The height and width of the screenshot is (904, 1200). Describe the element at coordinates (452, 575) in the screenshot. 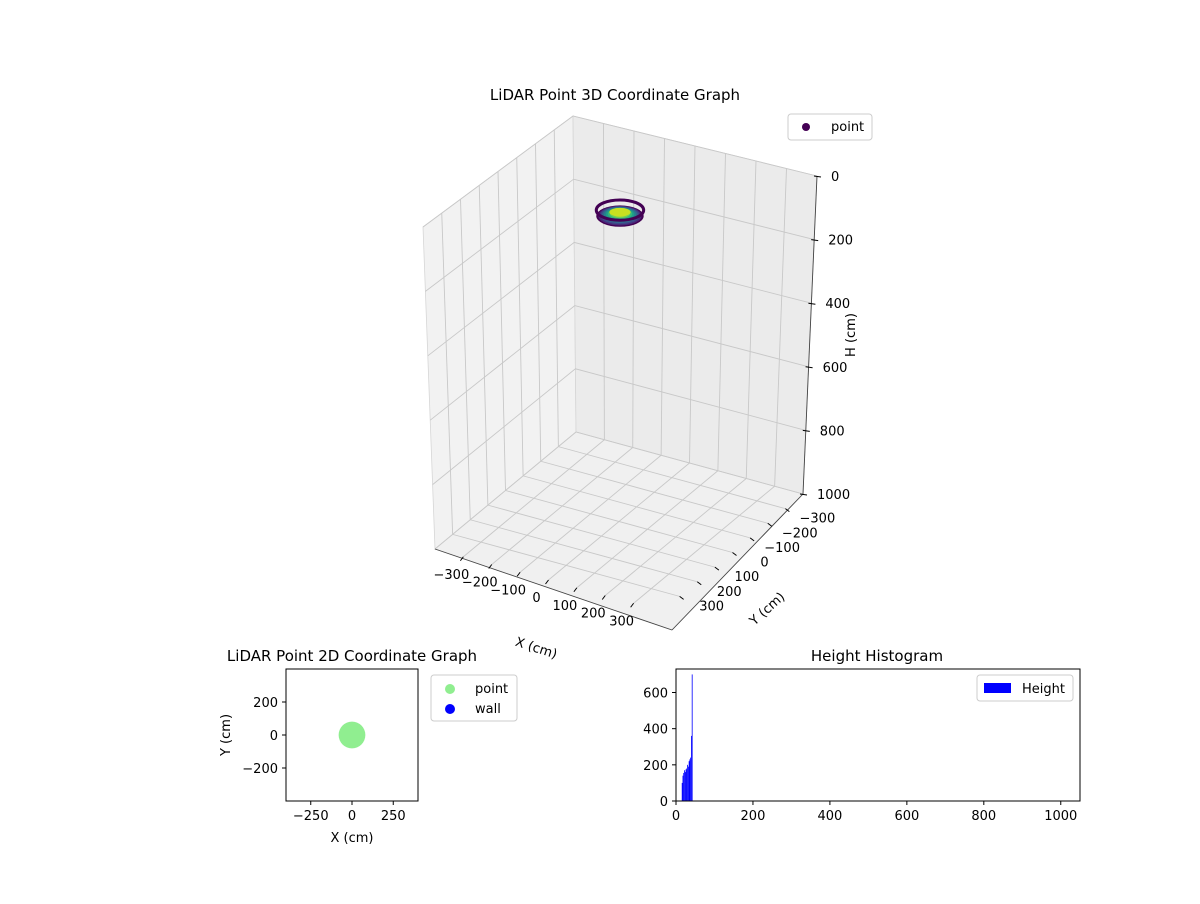

I see `x-tick-label-3d-0: −300` at that location.